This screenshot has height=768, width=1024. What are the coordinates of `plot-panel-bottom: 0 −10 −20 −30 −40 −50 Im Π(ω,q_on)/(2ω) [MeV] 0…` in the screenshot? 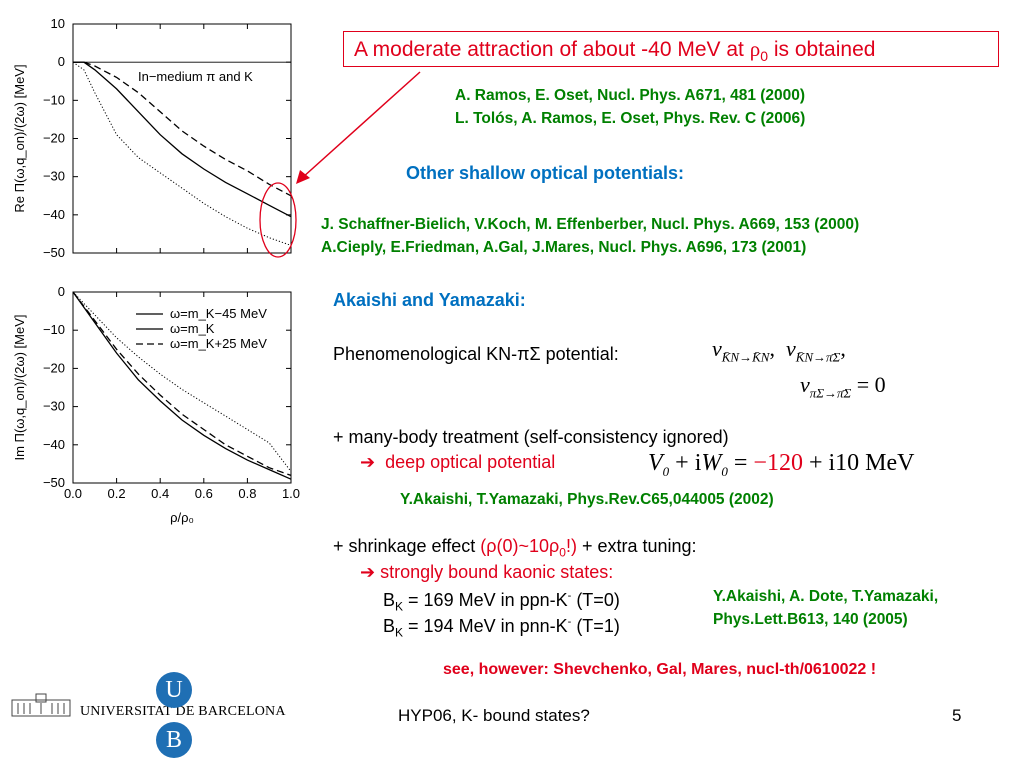 It's located at (156, 404).